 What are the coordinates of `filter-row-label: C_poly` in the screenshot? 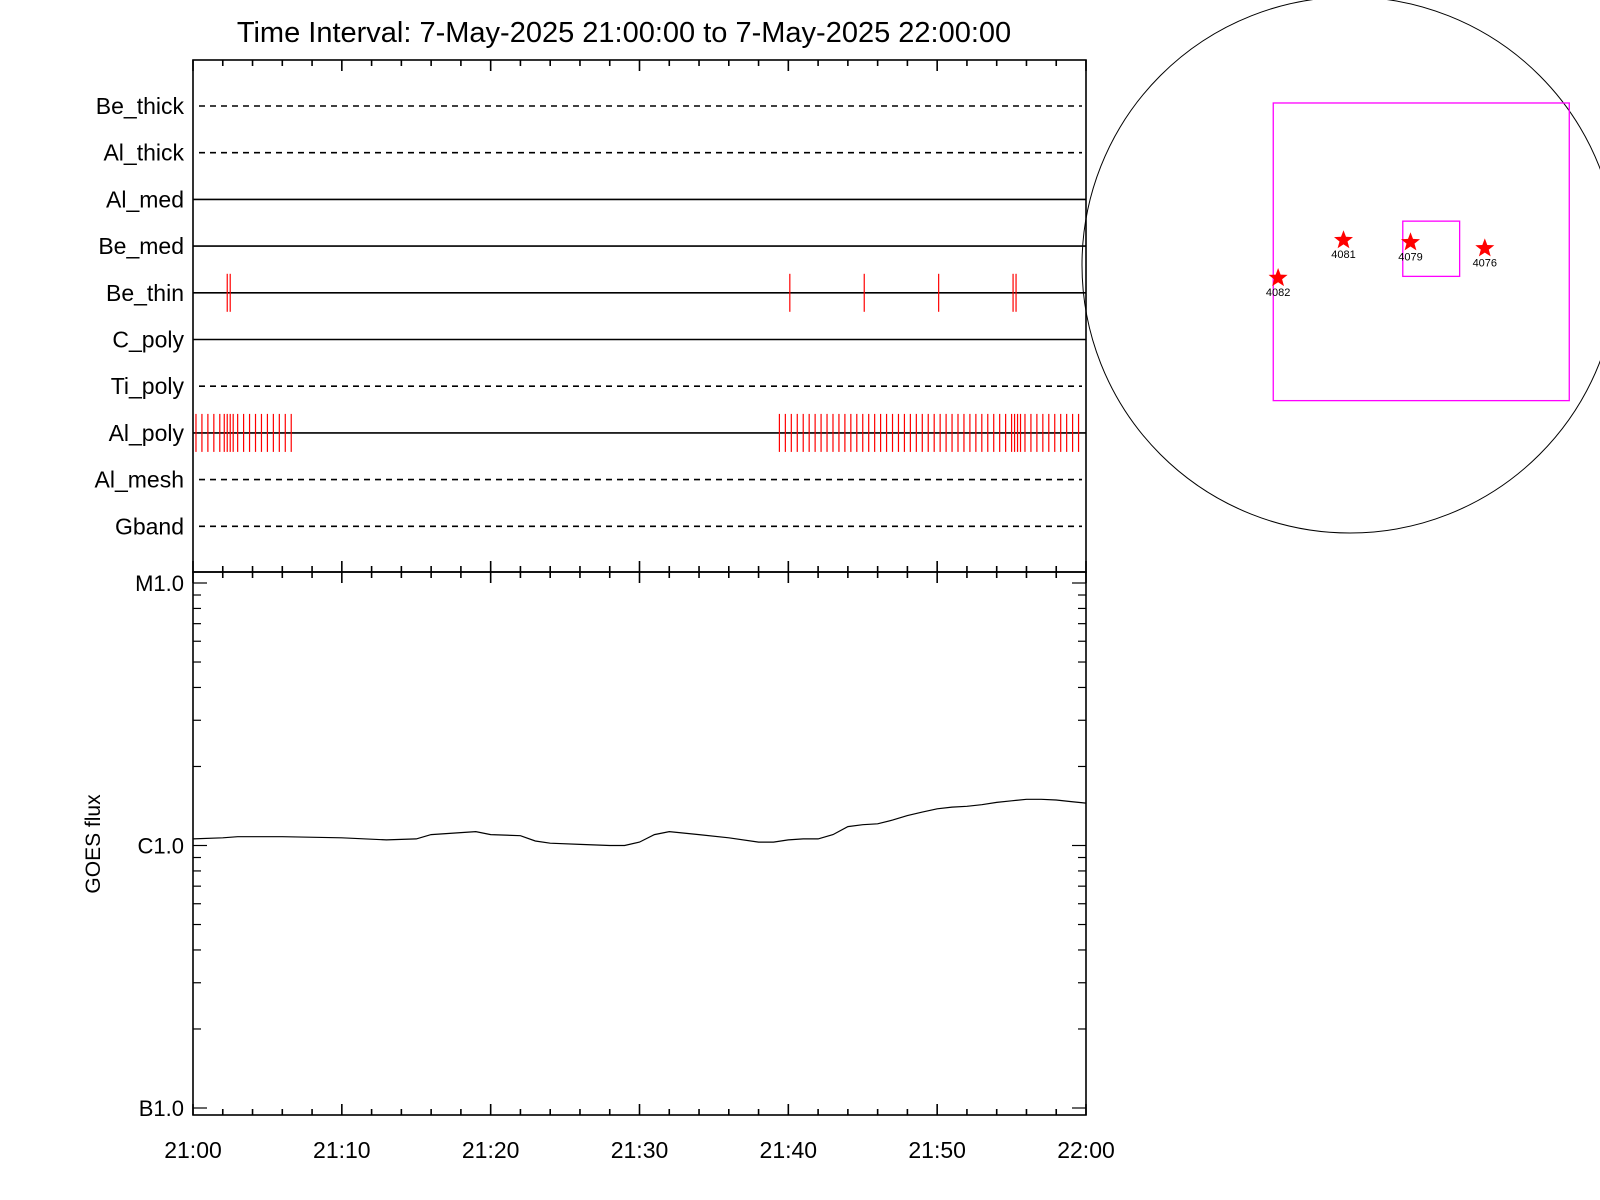 It's located at (148, 340).